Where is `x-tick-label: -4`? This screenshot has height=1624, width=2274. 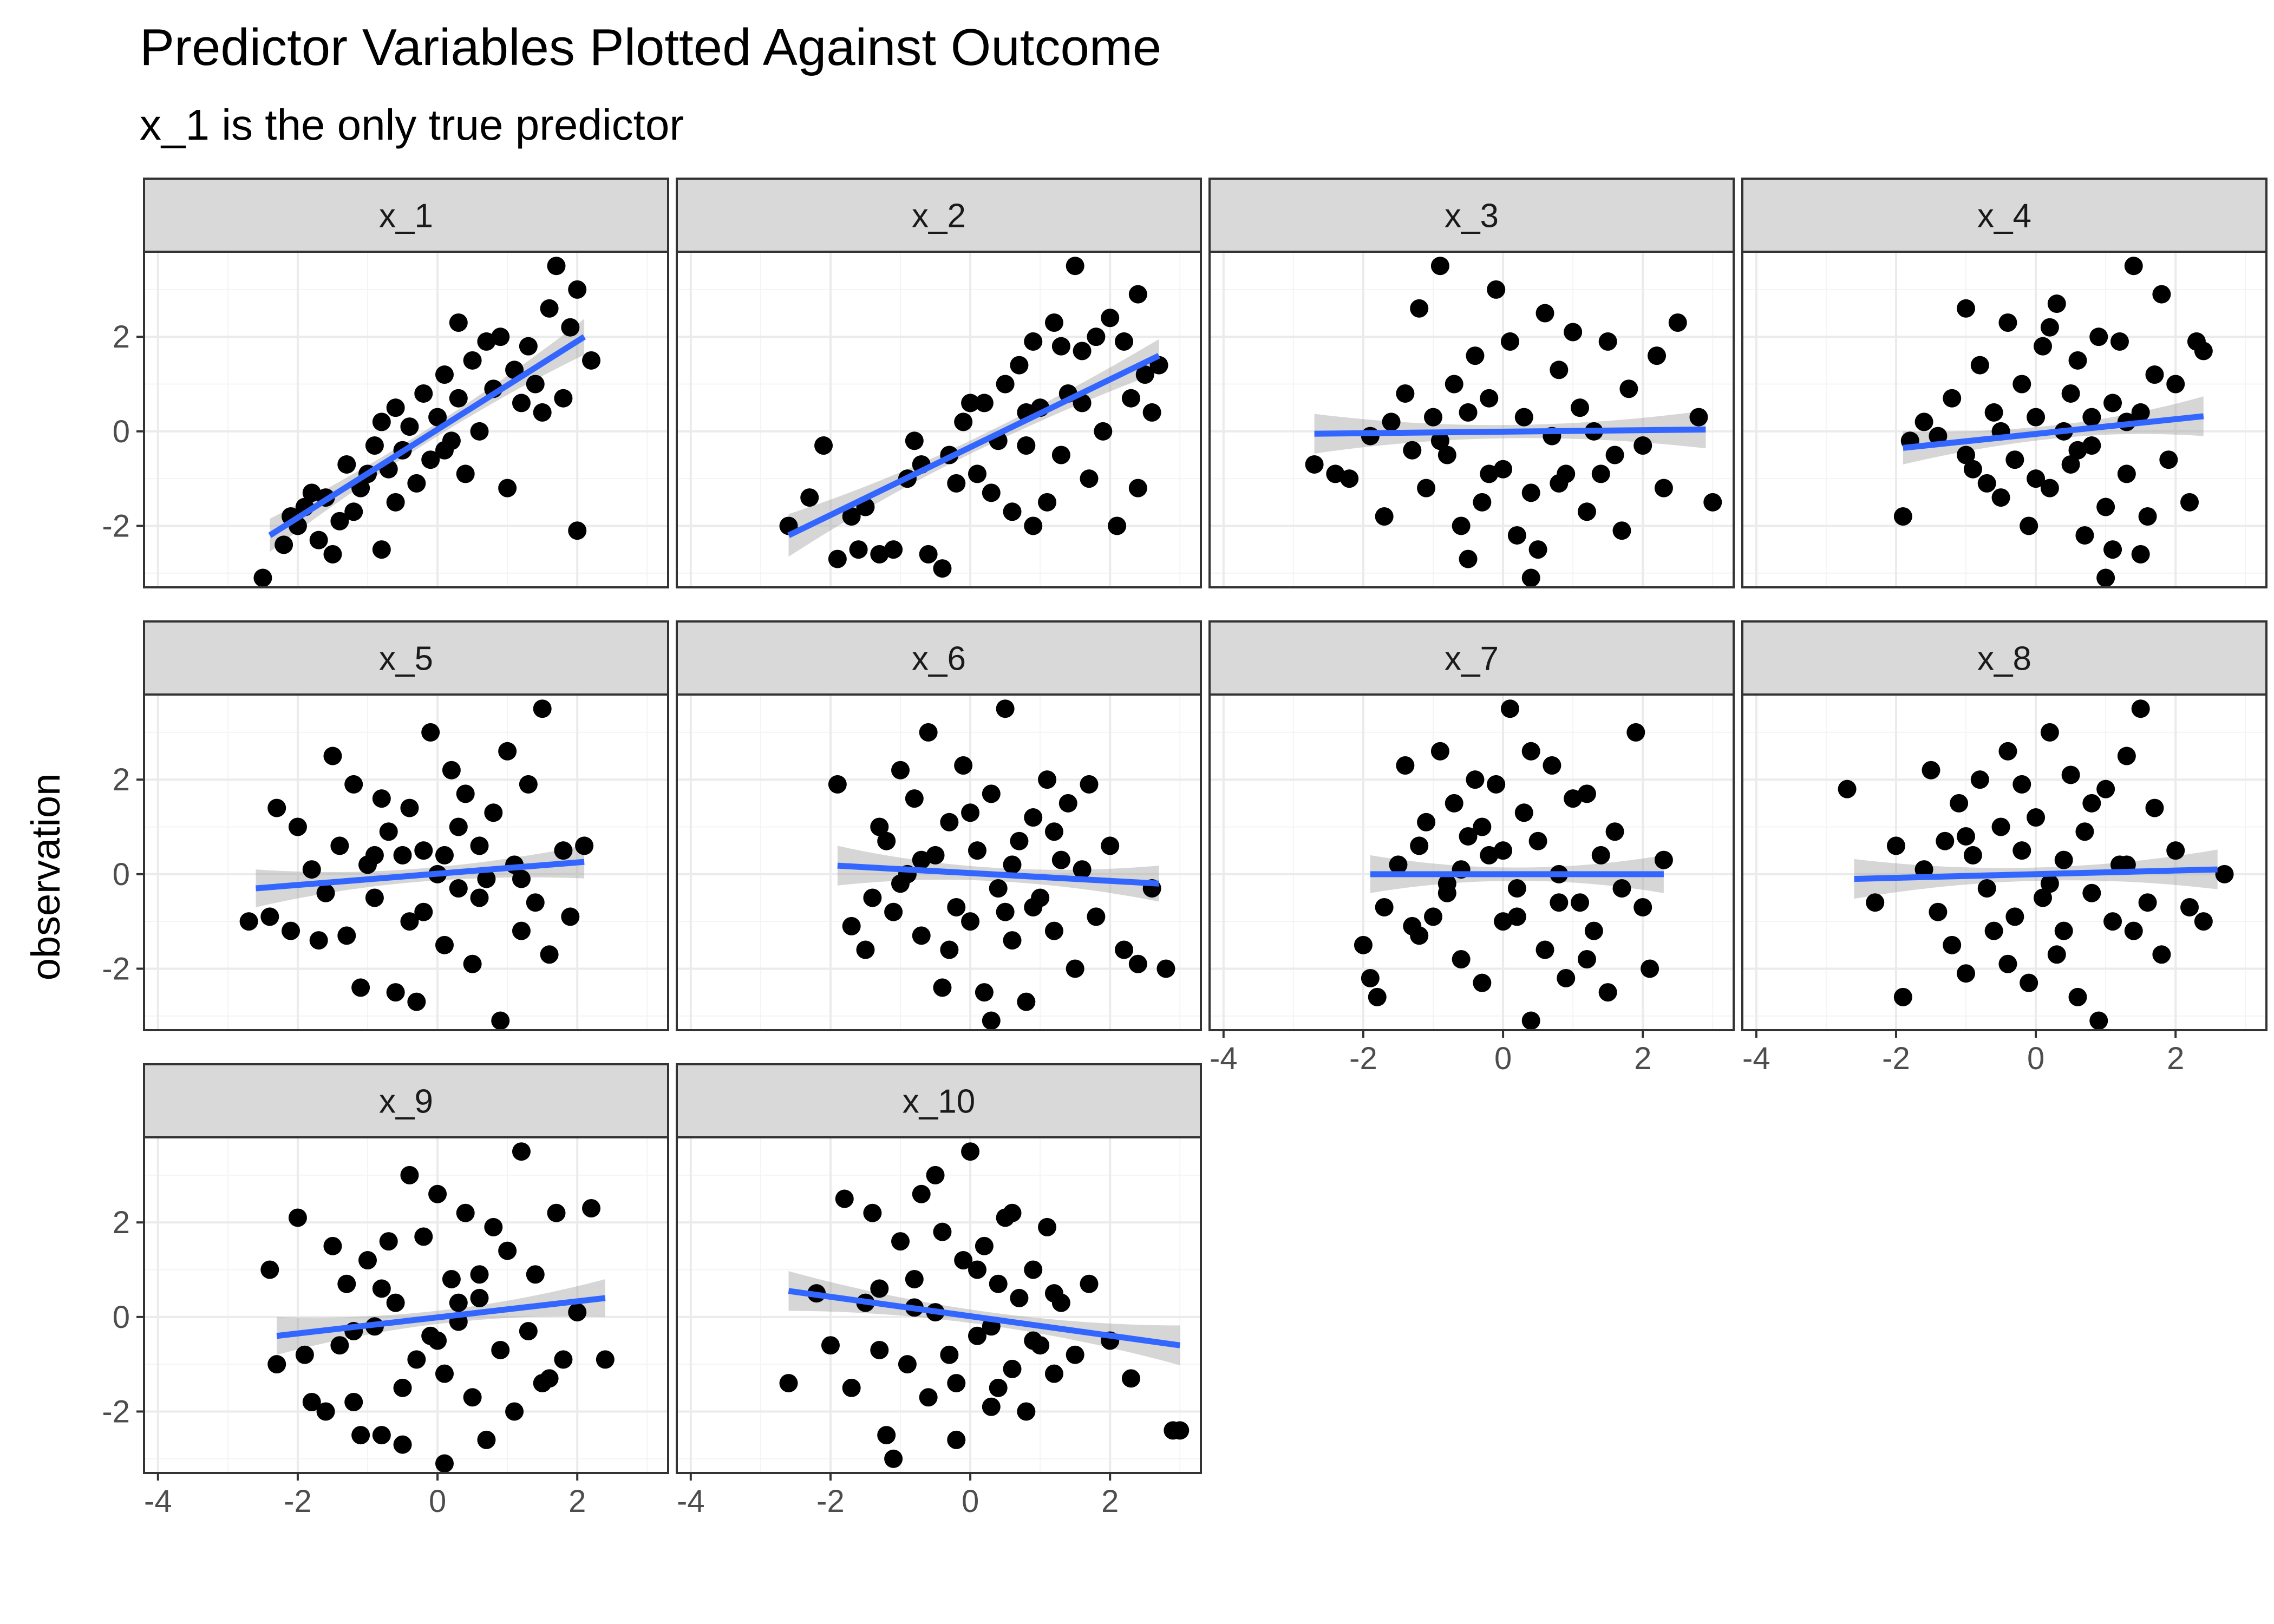 x-tick-label: -4 is located at coordinates (1224, 1058).